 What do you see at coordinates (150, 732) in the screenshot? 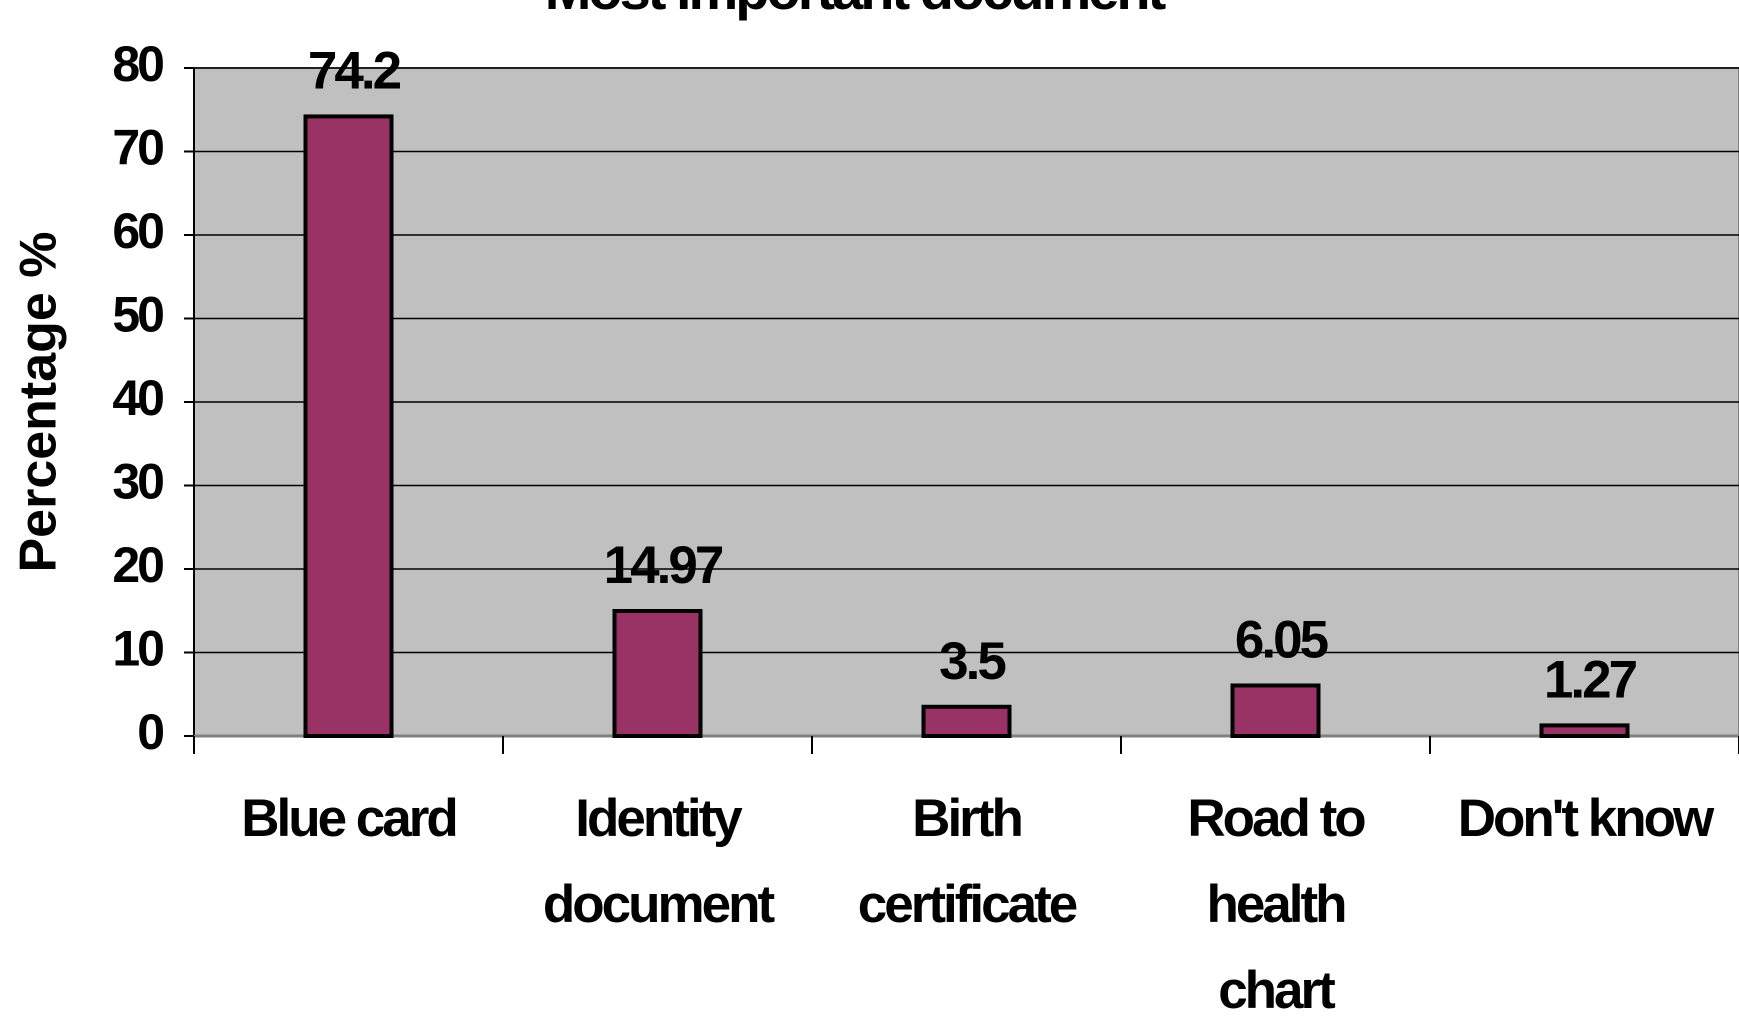
I see `y-tick-label: 0` at bounding box center [150, 732].